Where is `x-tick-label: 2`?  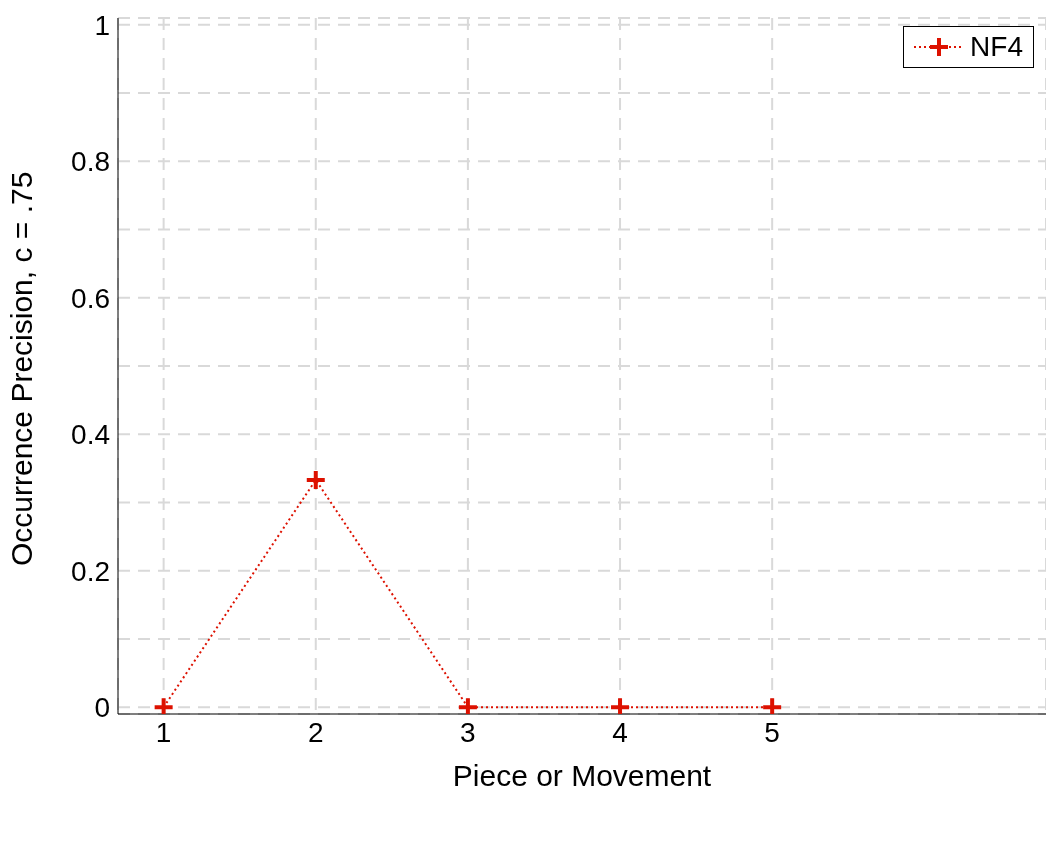 x-tick-label: 2 is located at coordinates (315, 732).